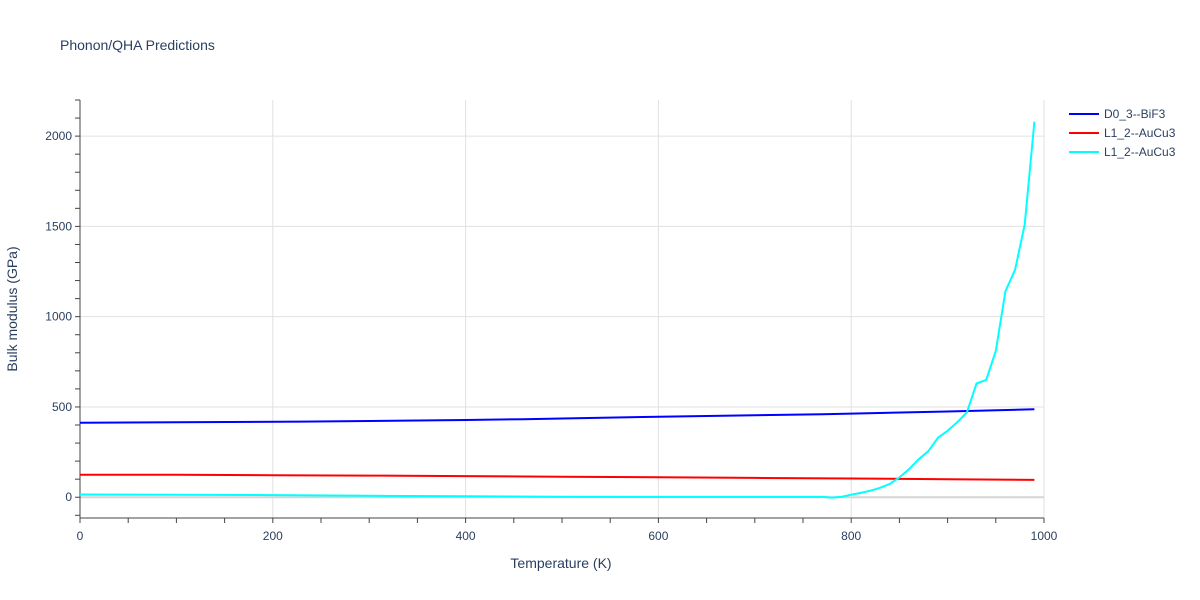  Describe the element at coordinates (68, 497) in the screenshot. I see `y-tick-label: 0` at that location.